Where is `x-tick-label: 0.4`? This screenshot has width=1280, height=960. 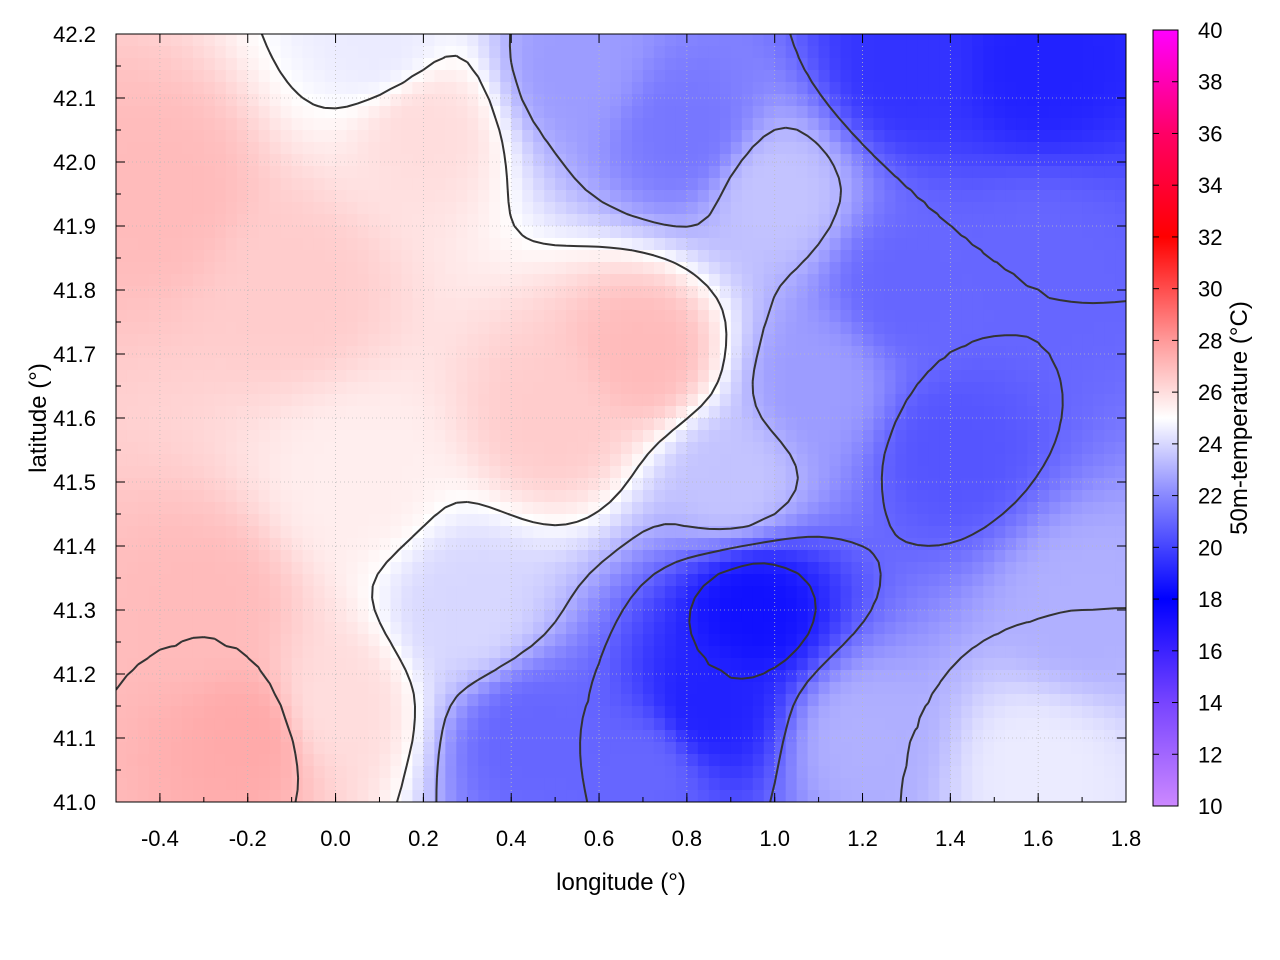
x-tick-label: 0.4 is located at coordinates (511, 838).